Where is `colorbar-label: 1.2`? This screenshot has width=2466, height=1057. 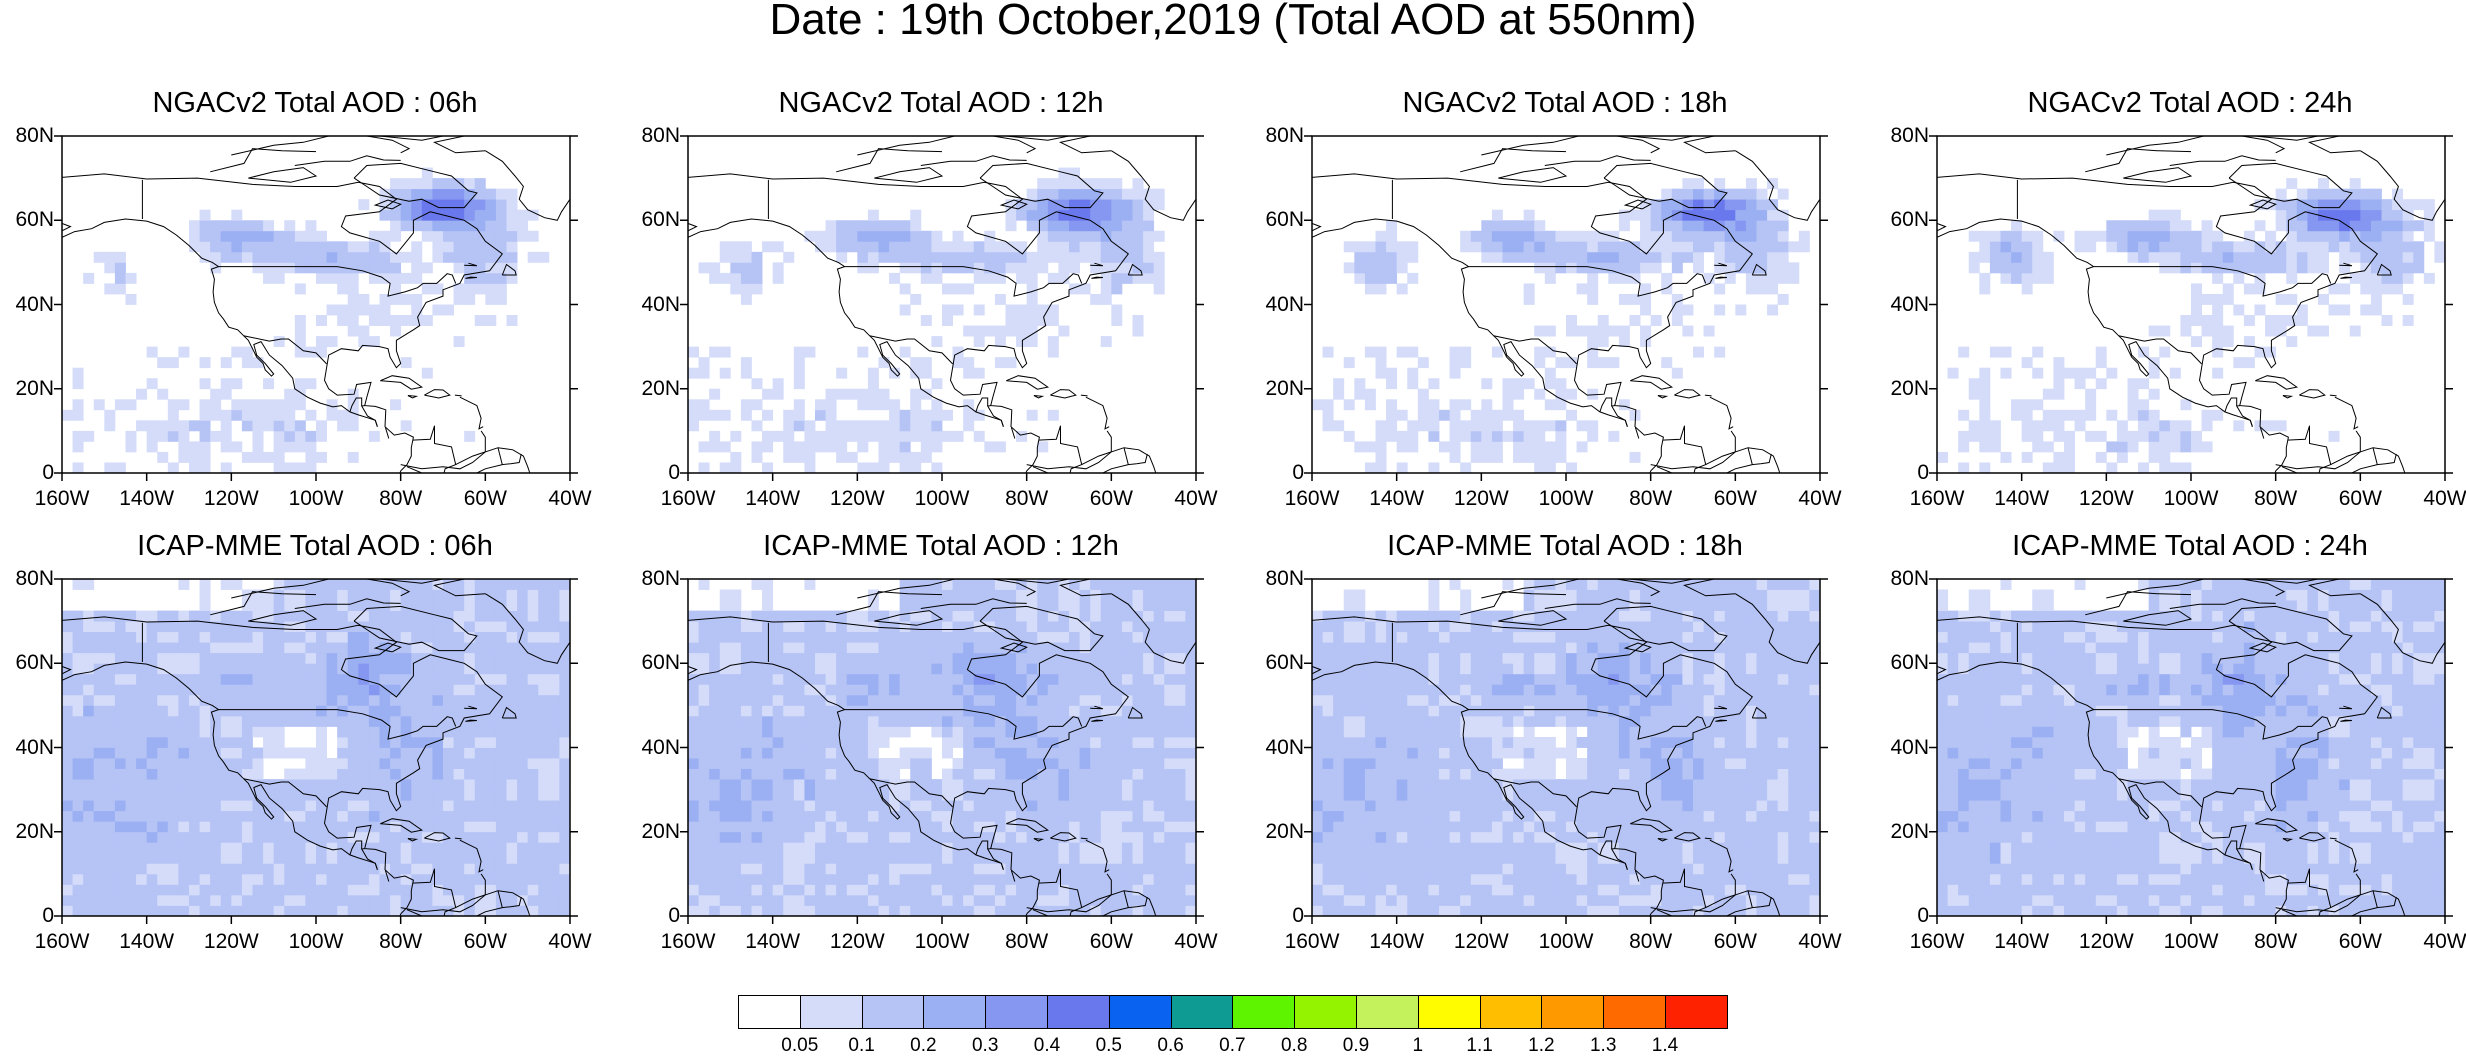
colorbar-label: 1.2 is located at coordinates (1541, 1046).